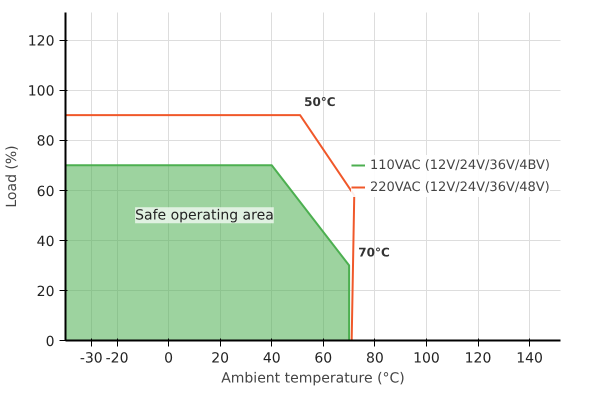 Image resolution: width=596 pixels, height=405 pixels. What do you see at coordinates (117, 358) in the screenshot?
I see `x-tick-label: -20` at bounding box center [117, 358].